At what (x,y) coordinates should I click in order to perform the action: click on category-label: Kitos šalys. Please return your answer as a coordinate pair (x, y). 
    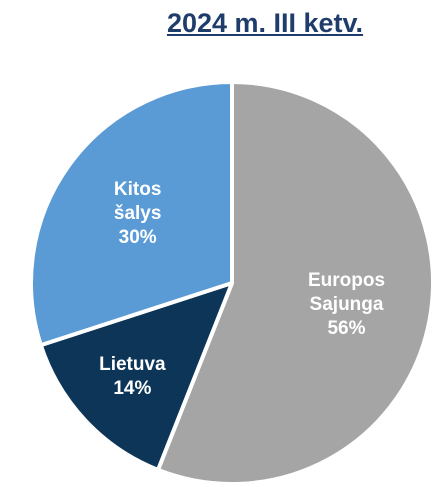
    Looking at the image, I should click on (137, 202).